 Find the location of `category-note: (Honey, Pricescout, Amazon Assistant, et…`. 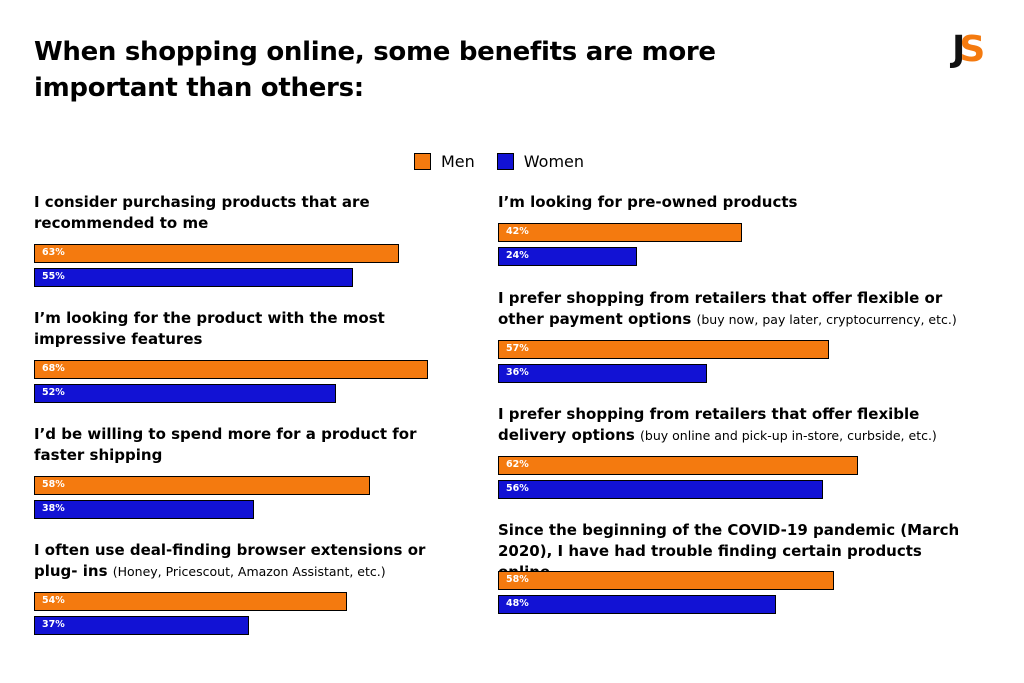

category-note: (Honey, Pricescout, Amazon Assistant, et… is located at coordinates (249, 571).